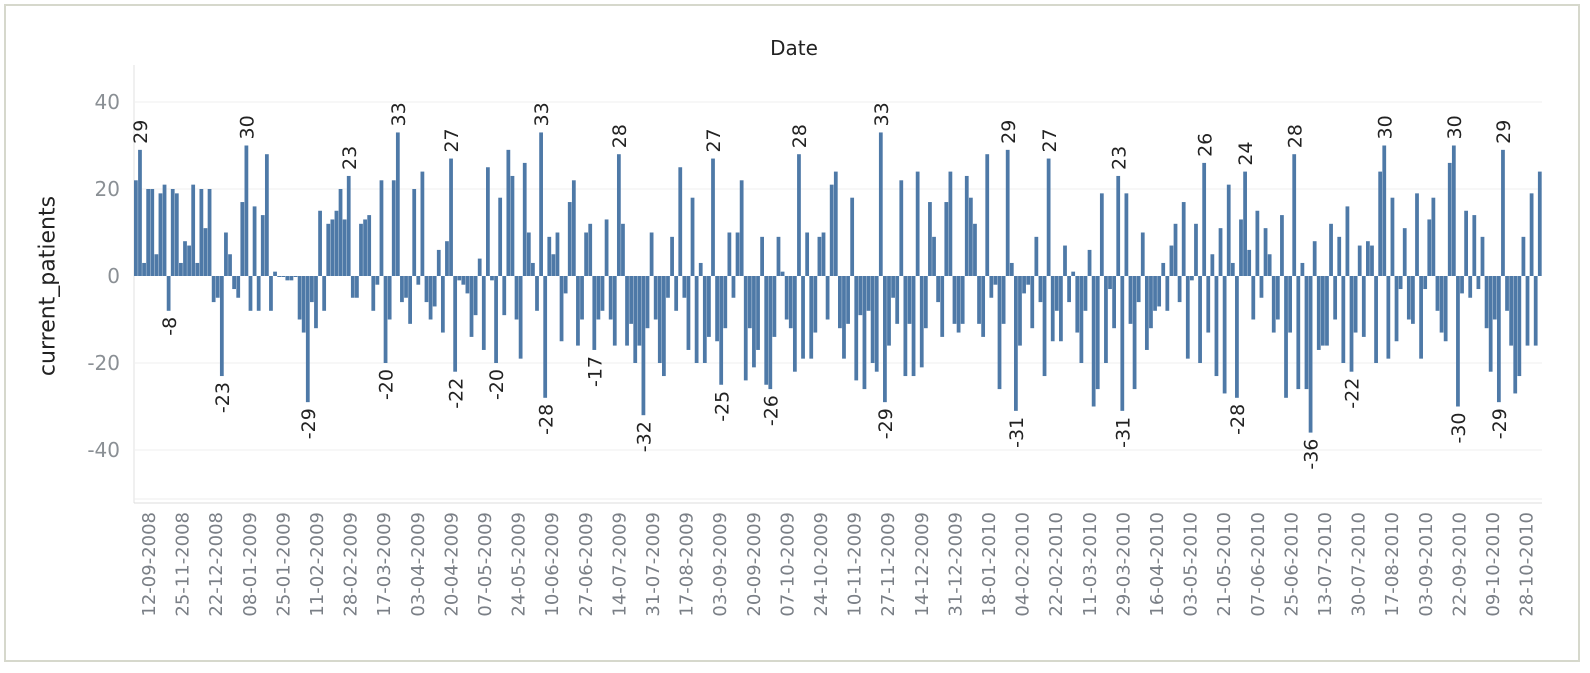 This screenshot has width=1590, height=673. What do you see at coordinates (1238, 419) in the screenshot?
I see `data-label: -28` at bounding box center [1238, 419].